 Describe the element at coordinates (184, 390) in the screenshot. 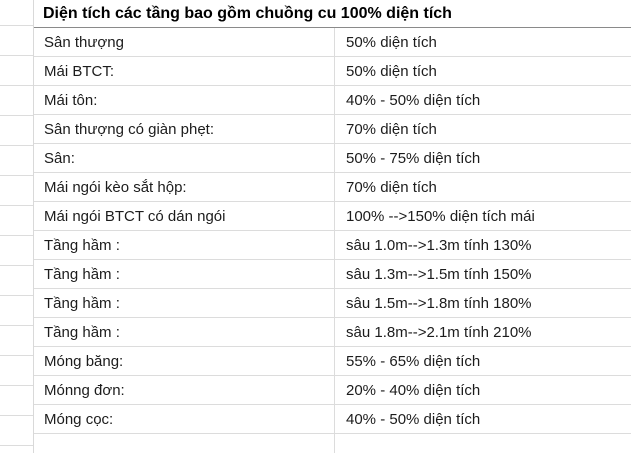

I see `row-label: Mónng đơn:` at that location.